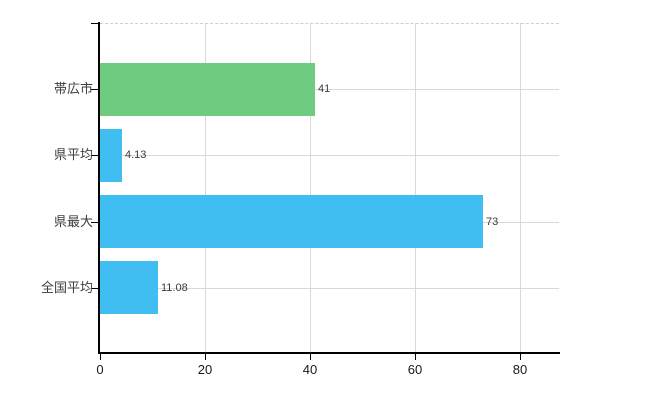 This screenshot has height=400, width=650. I want to click on category-label: 県平均, so click(73, 154).